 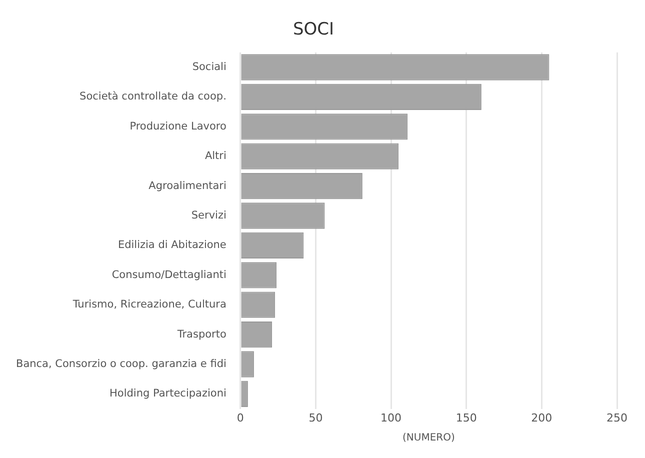 I want to click on x-tick-label: 0, so click(x=240, y=417).